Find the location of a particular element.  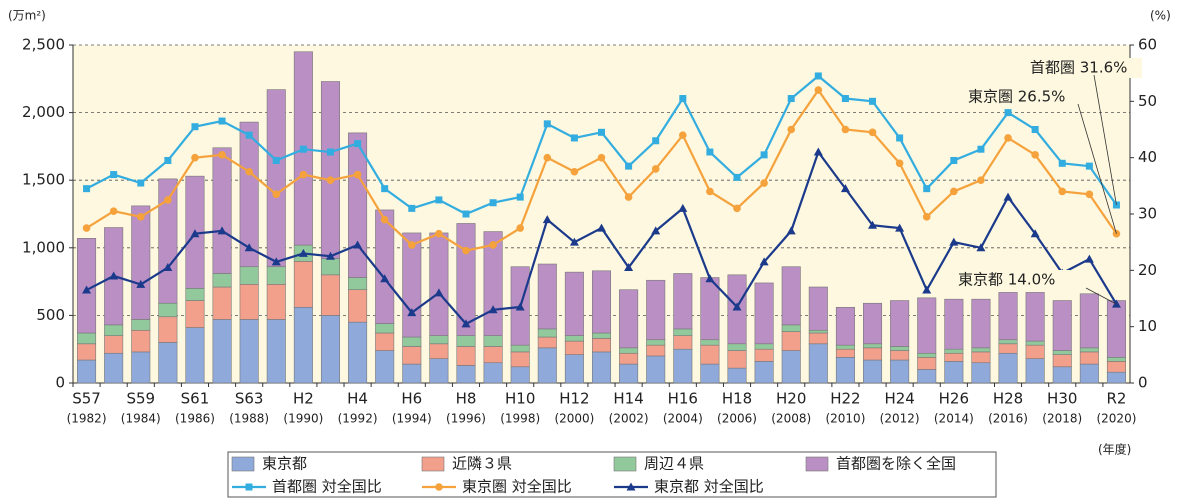

y2-tick-label: 40 is located at coordinates (1147, 157).